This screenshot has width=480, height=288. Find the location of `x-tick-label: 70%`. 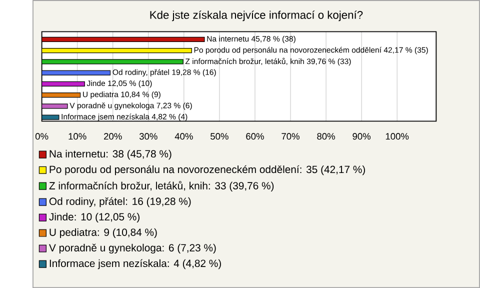

x-tick-label: 70% is located at coordinates (291, 136).